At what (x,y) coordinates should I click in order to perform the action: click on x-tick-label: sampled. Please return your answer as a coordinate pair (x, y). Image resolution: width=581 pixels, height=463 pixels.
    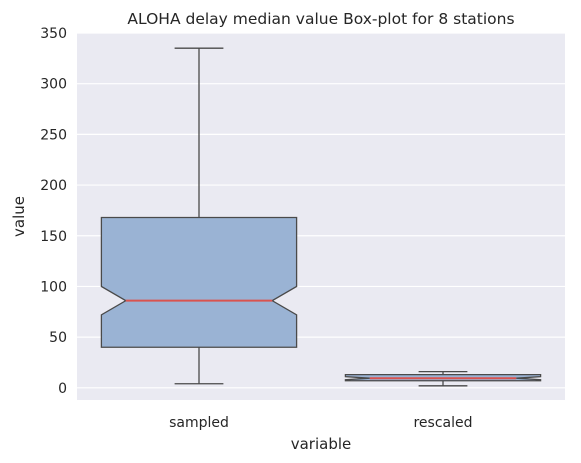
    Looking at the image, I should click on (199, 423).